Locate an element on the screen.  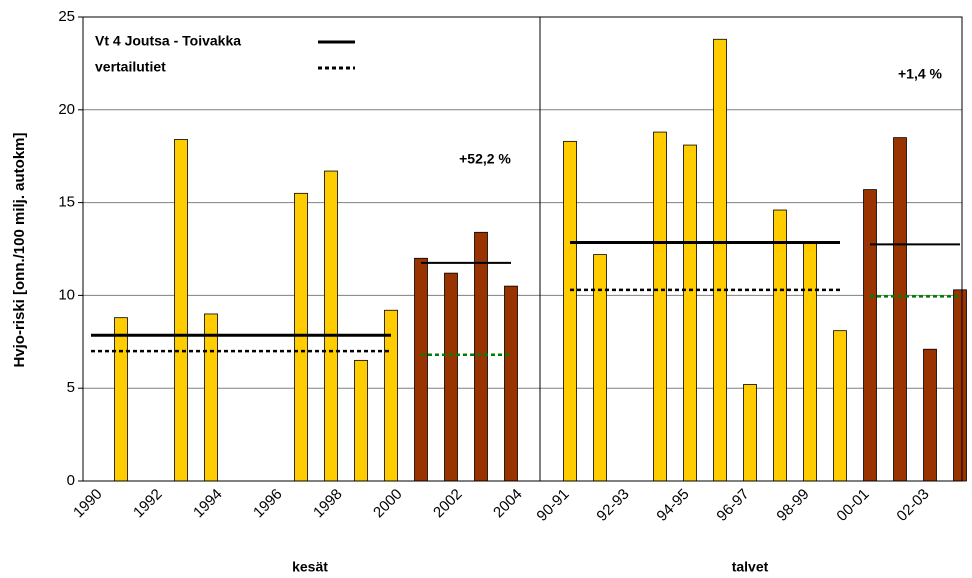
annotation: +52,2 % is located at coordinates (485, 159).